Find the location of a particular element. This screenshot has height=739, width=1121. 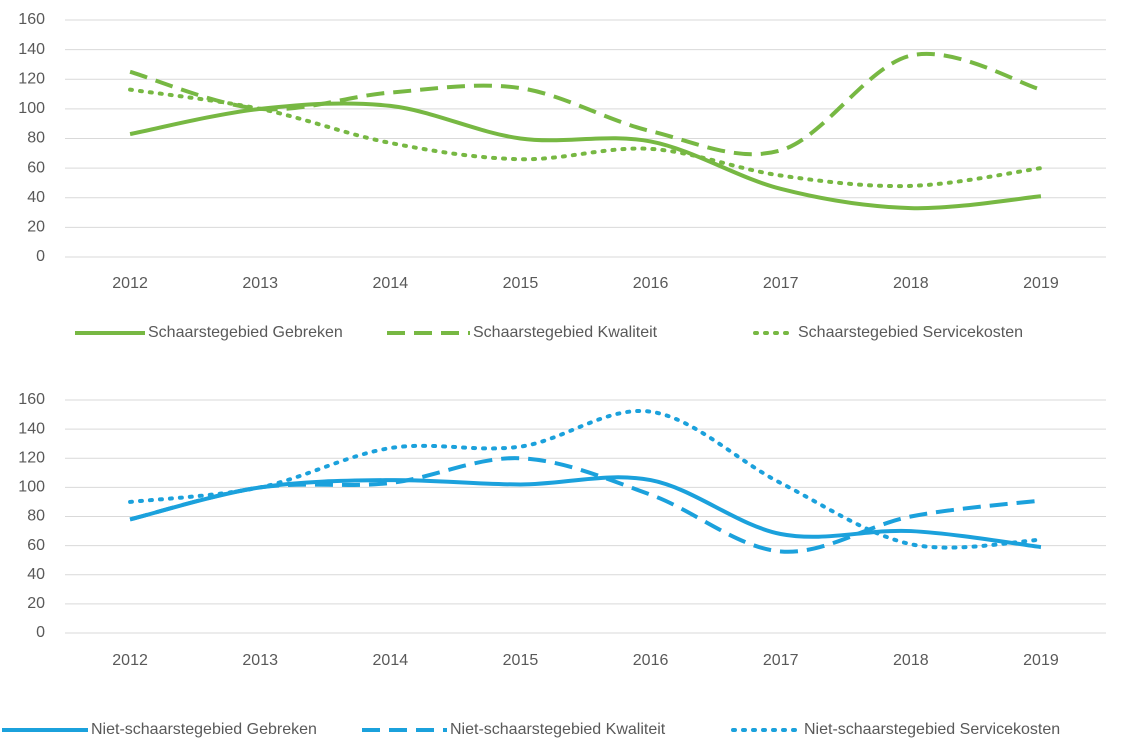

legend-label: Niet-schaarstegebied Servicekosten is located at coordinates (932, 729).